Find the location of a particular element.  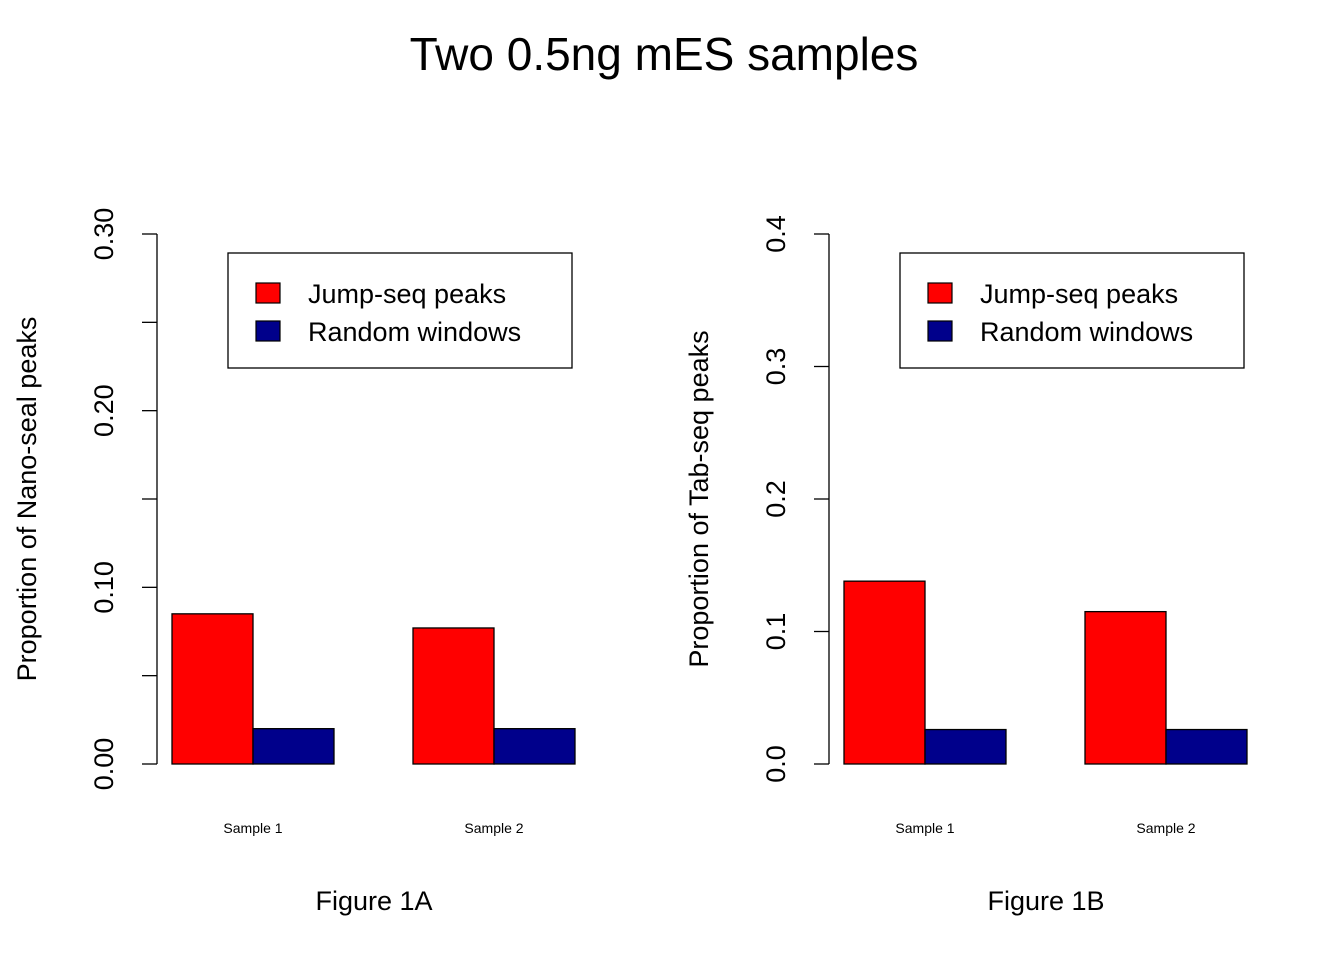

x-axis-title: Figure 1A is located at coordinates (373, 901).